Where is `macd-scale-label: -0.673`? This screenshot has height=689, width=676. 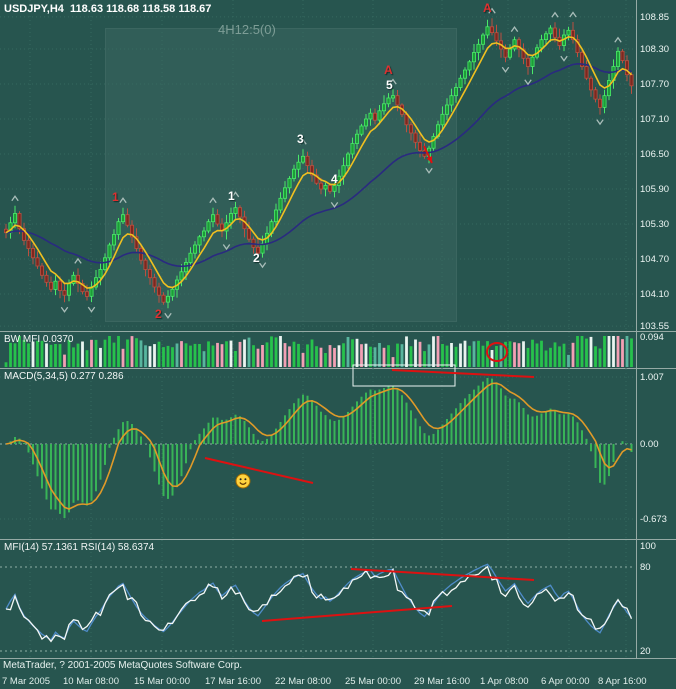
macd-scale-label: -0.673 is located at coordinates (653, 519).